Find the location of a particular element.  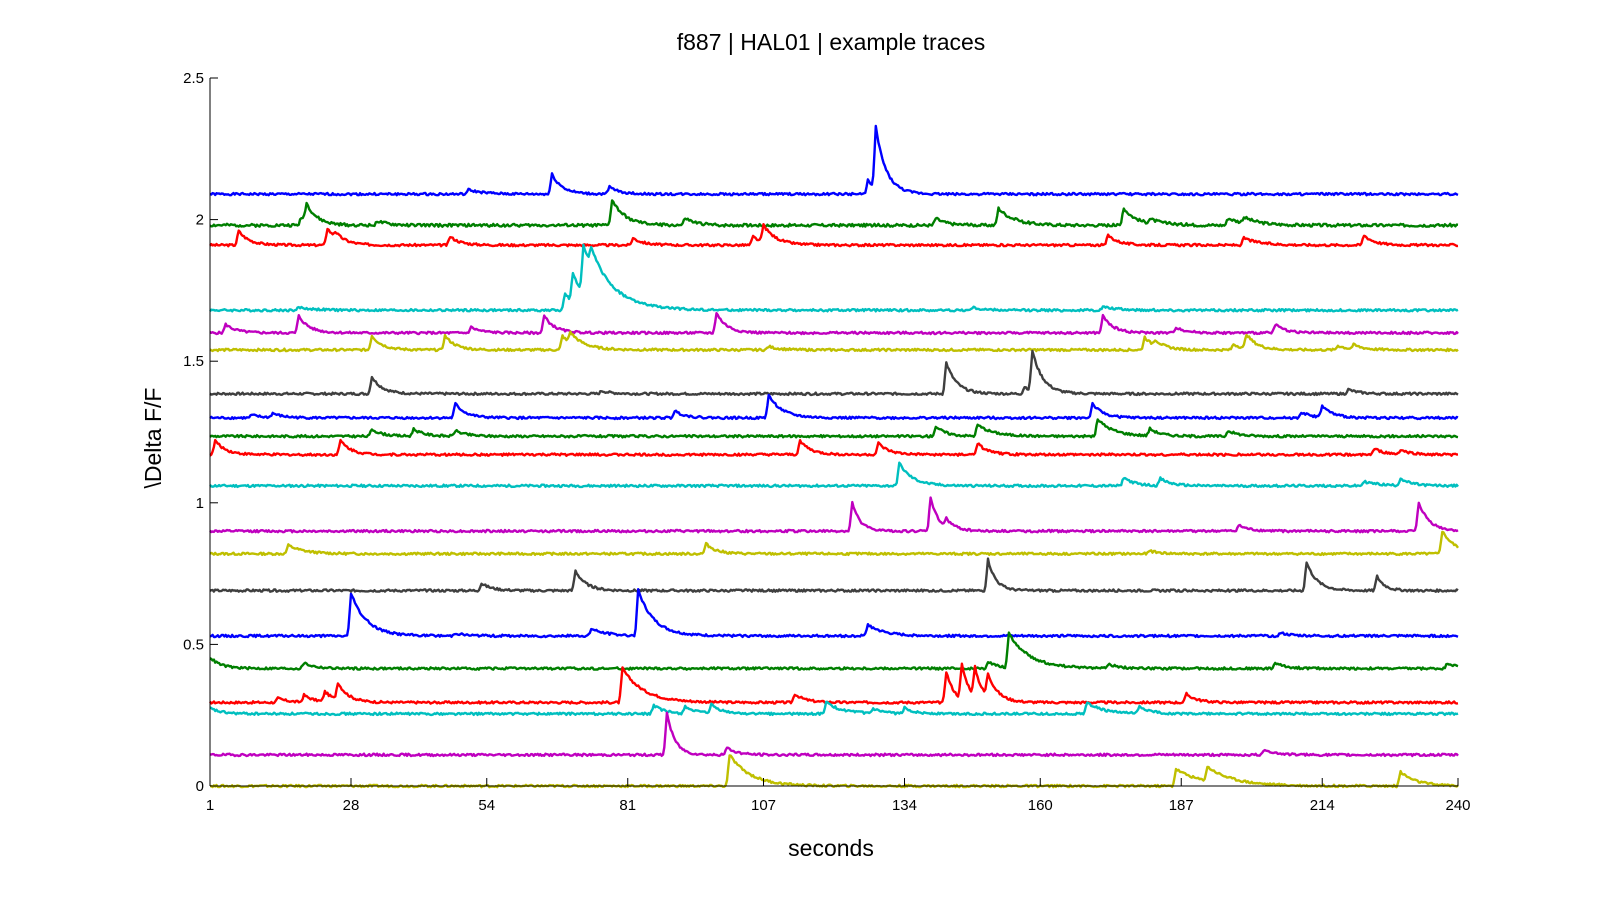

y-tick-label: 1.5 is located at coordinates (193, 361).